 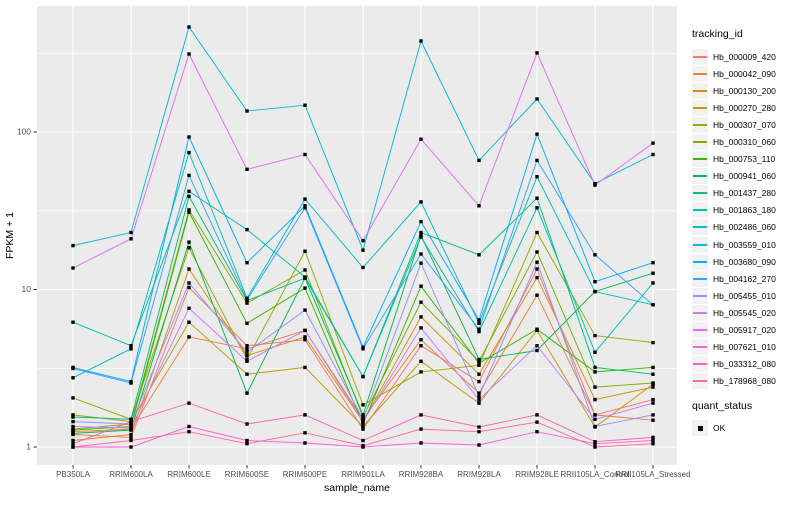 I want to click on legend-item-label: Hb_005455_010, so click(x=744, y=295).